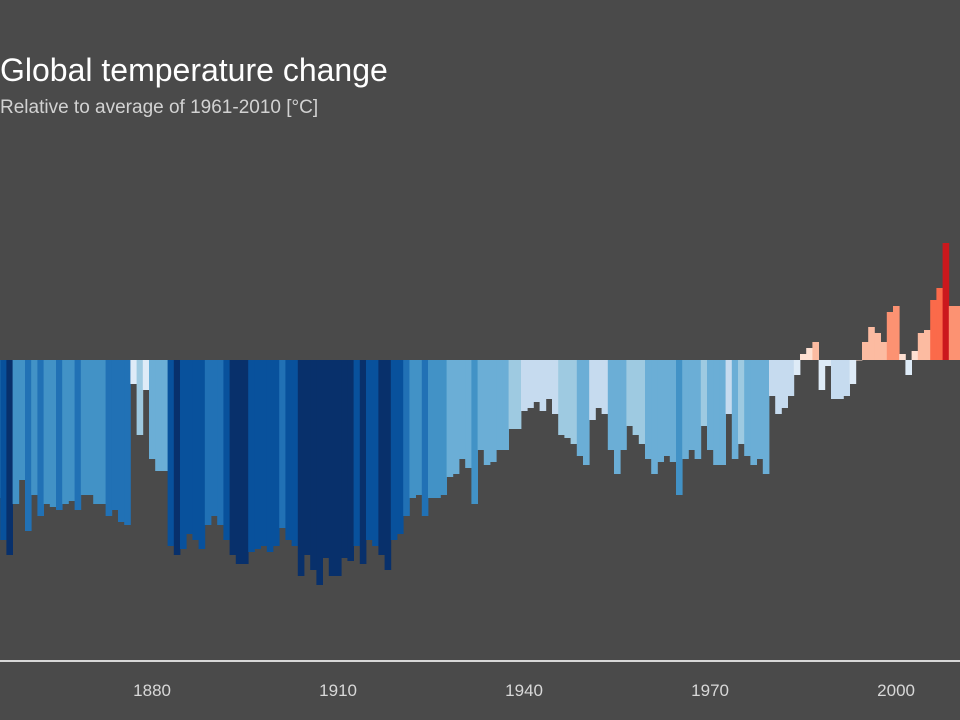 This screenshot has width=960, height=720. I want to click on bar-1939, so click(518, 394).